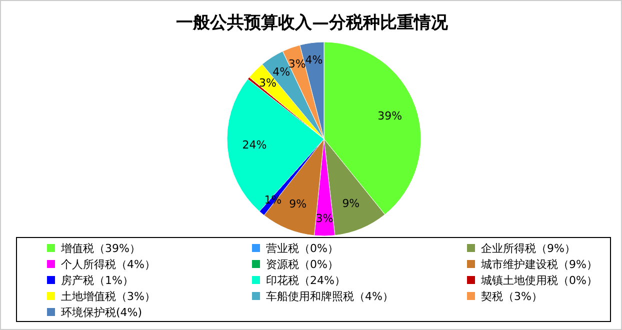 The width and height of the screenshot is (622, 330). What do you see at coordinates (101, 312) in the screenshot?
I see `legend-label: 环境保护税(4%)` at bounding box center [101, 312].